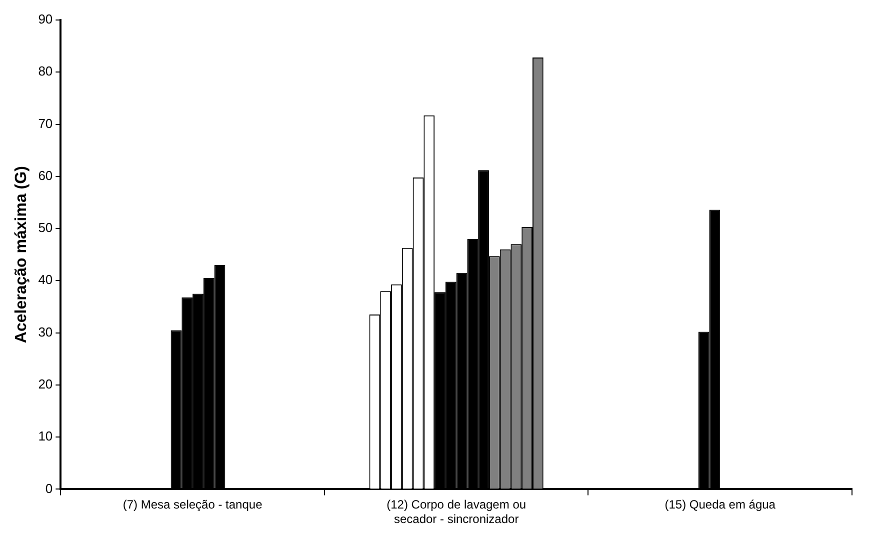 The image size is (872, 538). I want to click on y-tick-label: 60, so click(45, 175).